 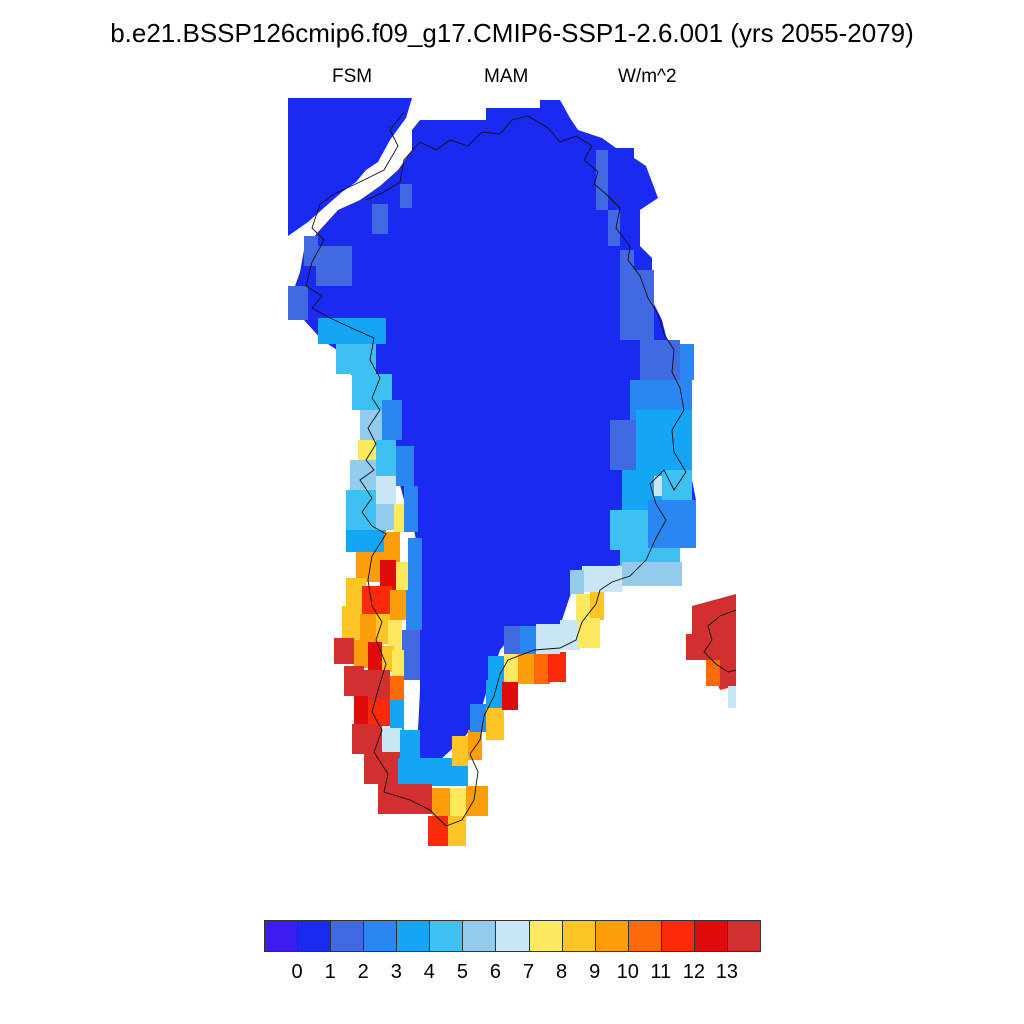 What do you see at coordinates (495, 972) in the screenshot?
I see `colorbar-tick-label: 6` at bounding box center [495, 972].